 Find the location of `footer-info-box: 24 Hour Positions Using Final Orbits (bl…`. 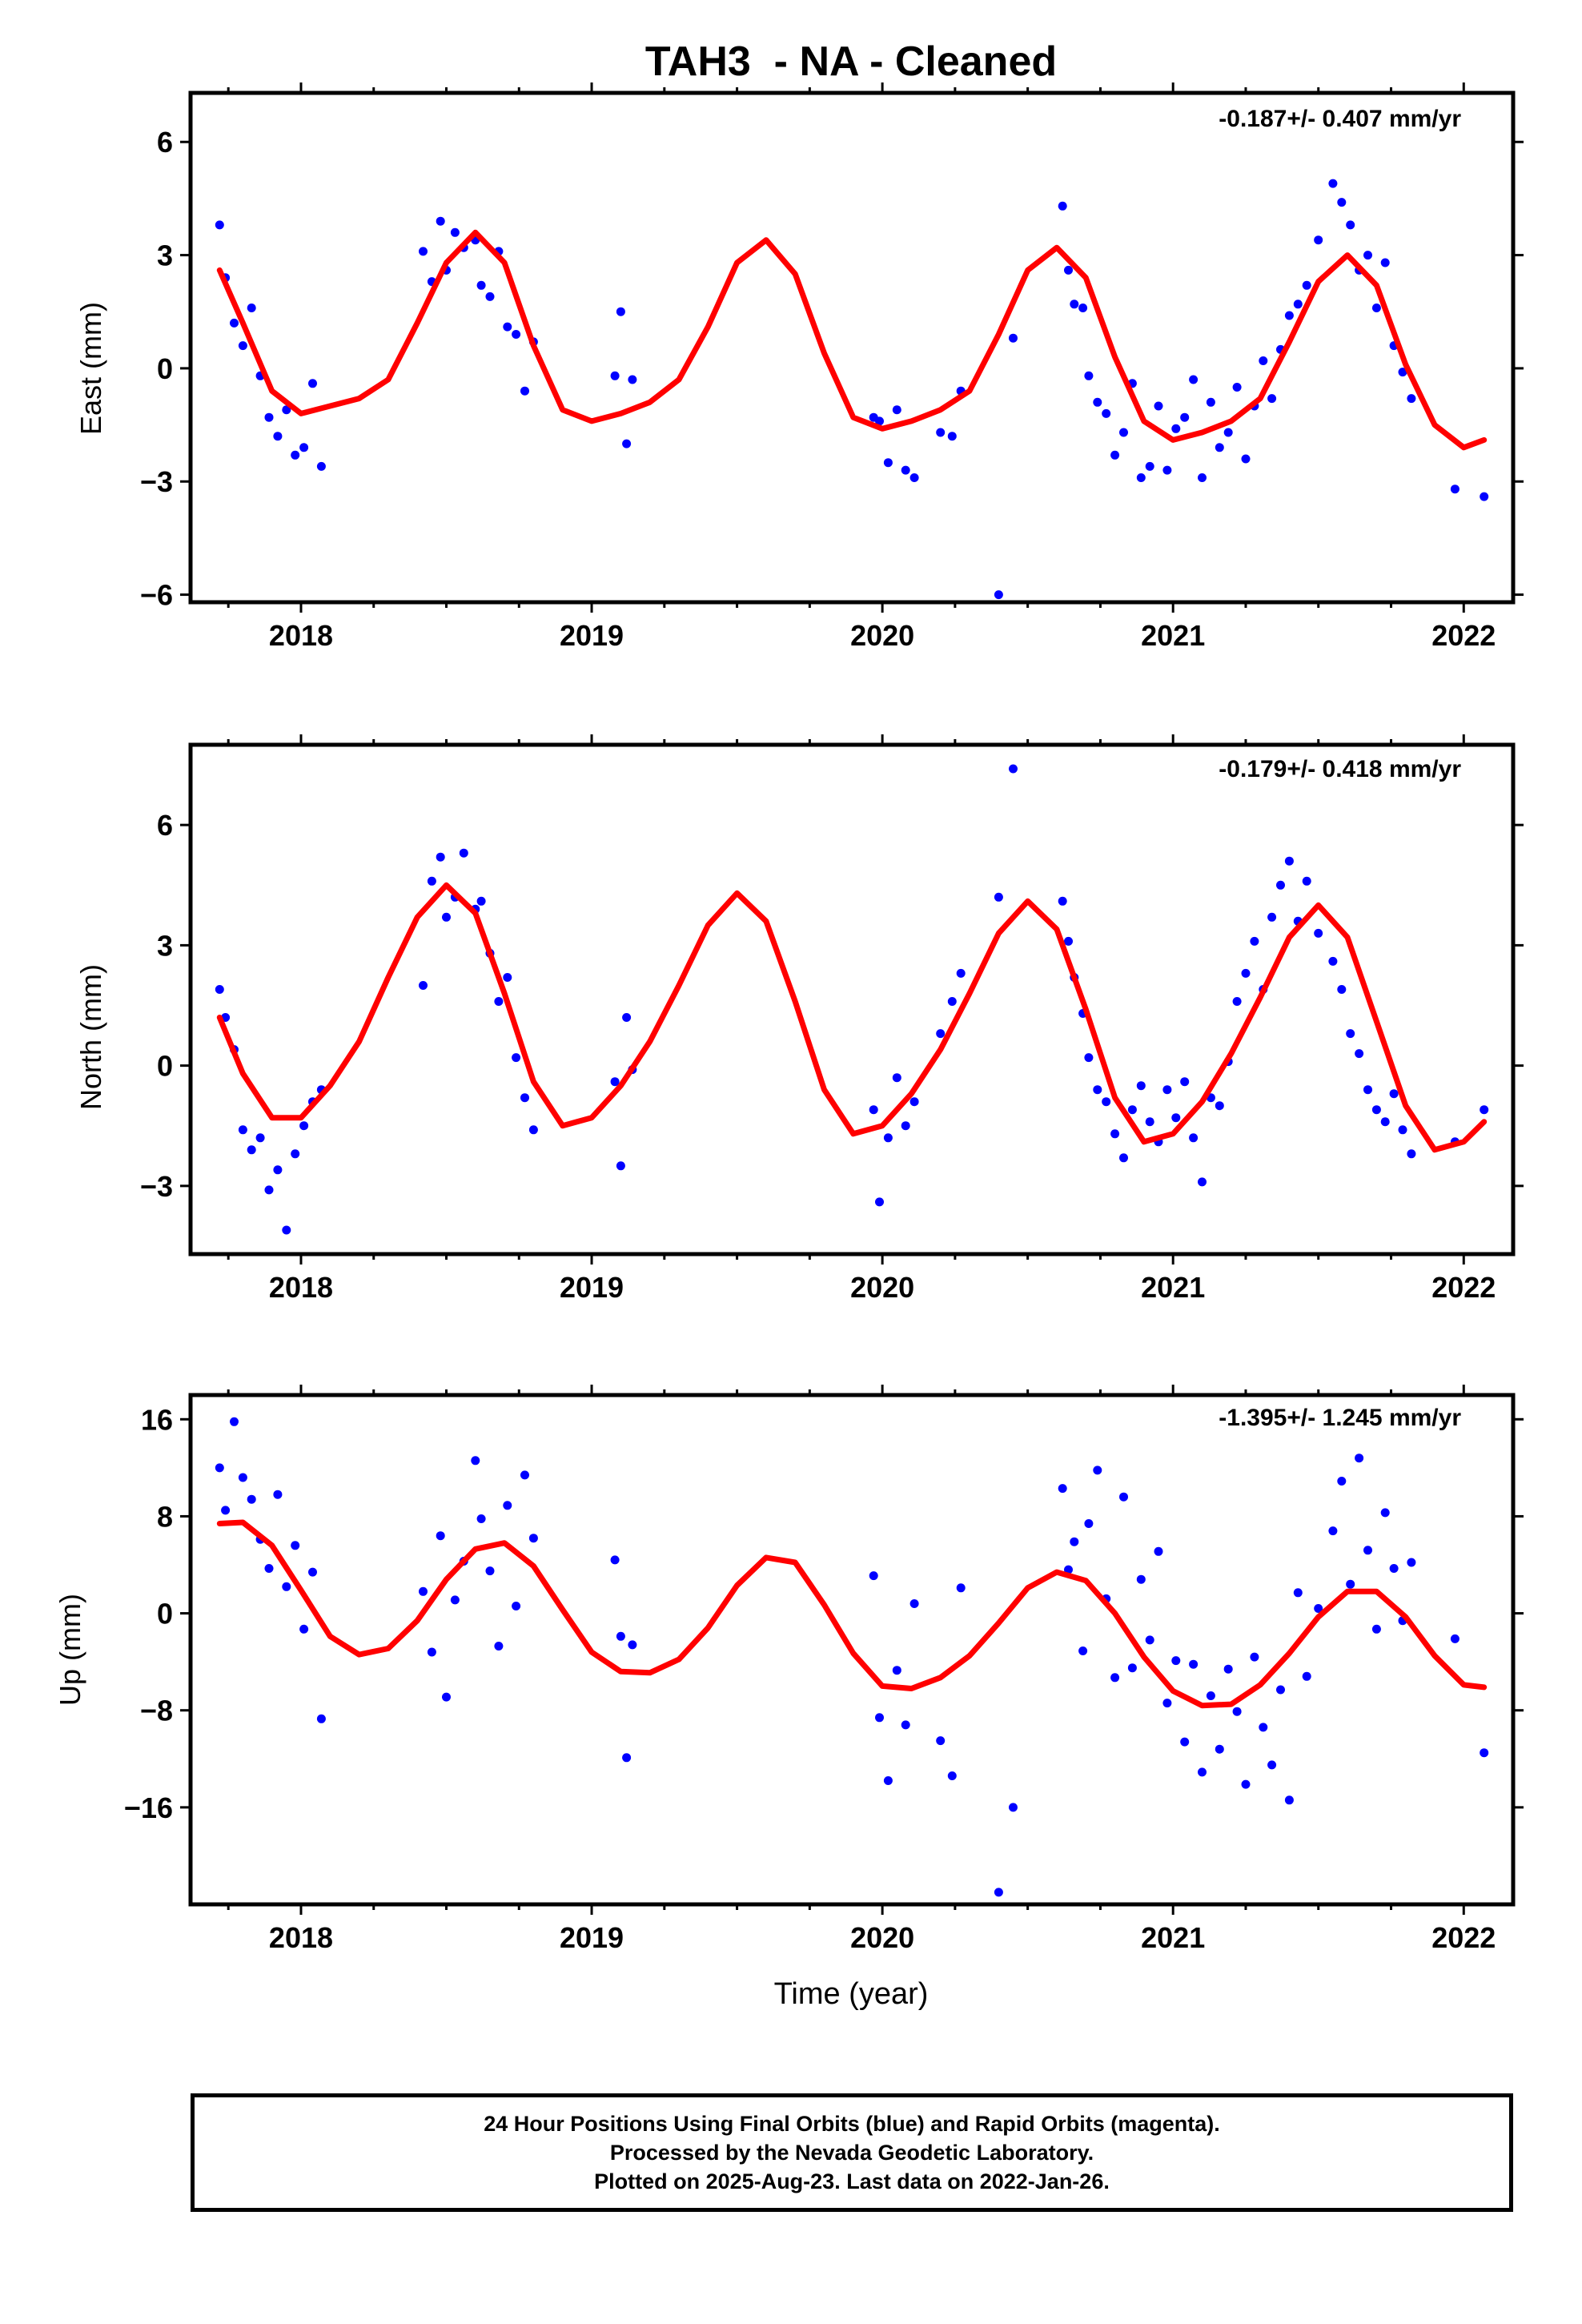

footer-info-box: 24 Hour Positions Using Final Orbits (bl… is located at coordinates (852, 2152).